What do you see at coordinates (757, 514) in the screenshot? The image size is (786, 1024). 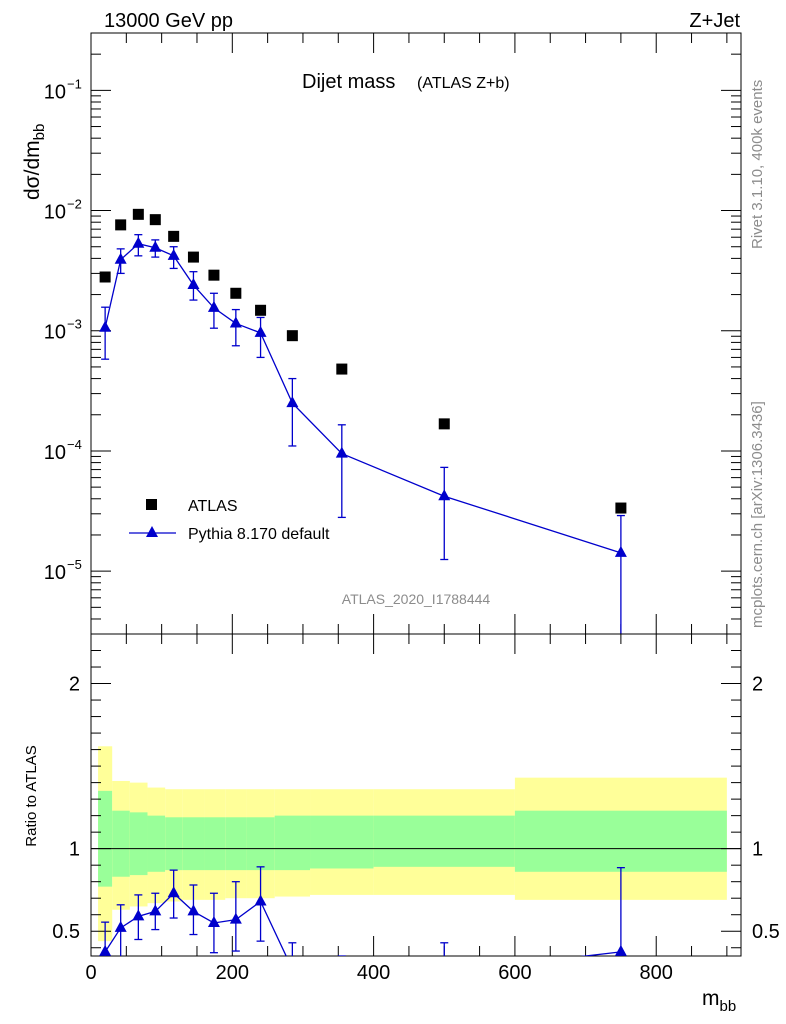 I see `mcplots-label: mcplots.cern.ch [arXiv:1306.3436]` at bounding box center [757, 514].